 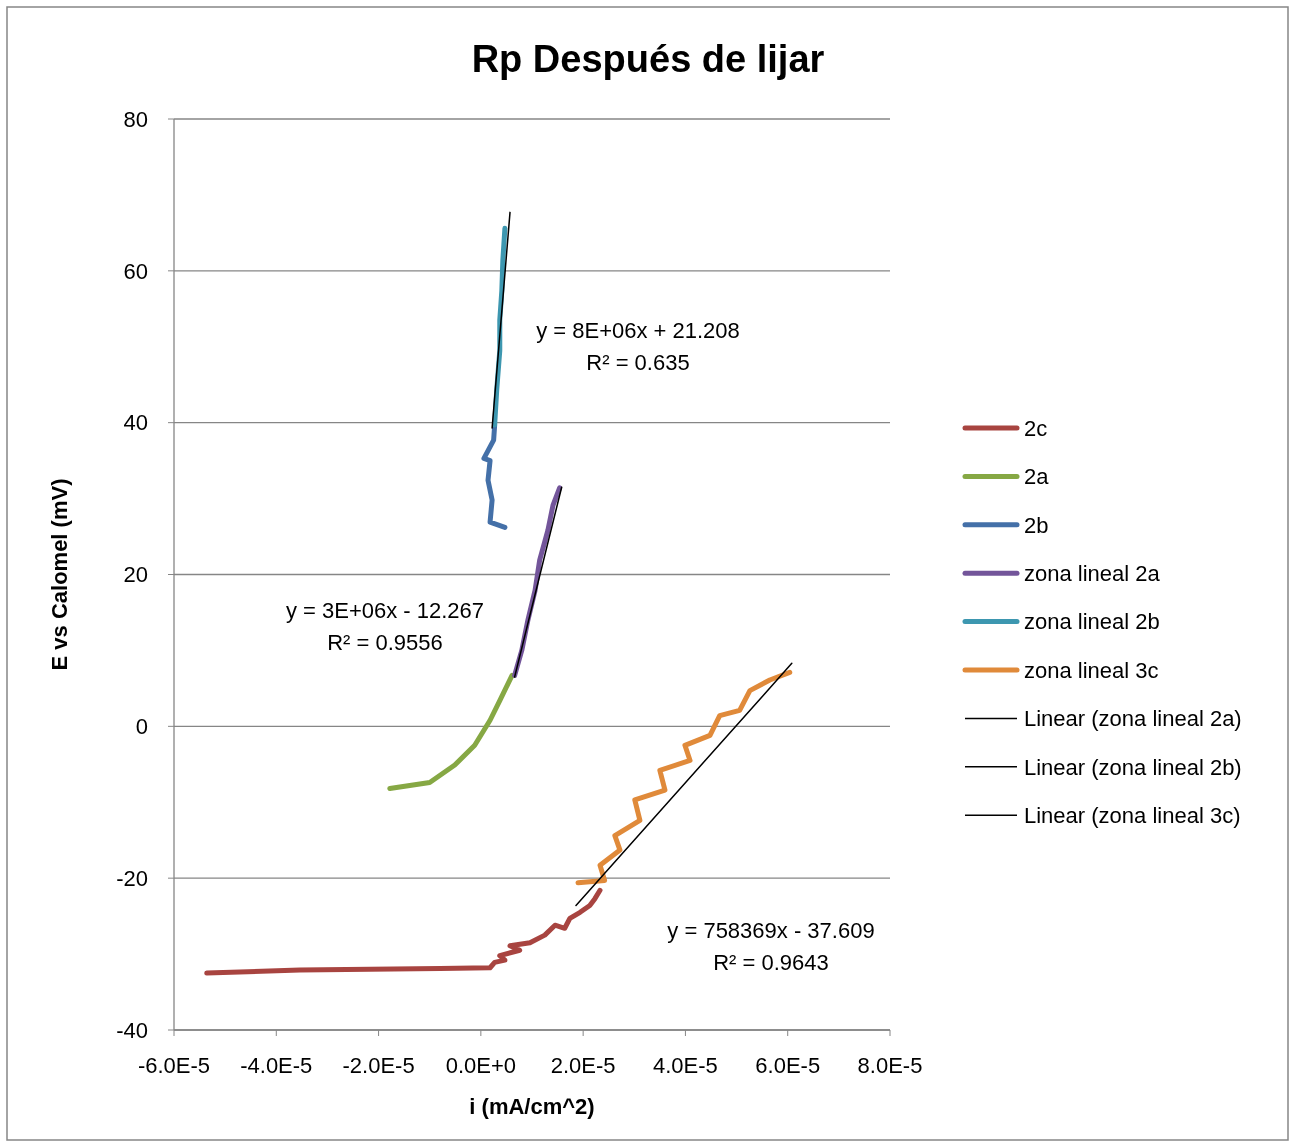 I want to click on x-tick-label: 4.0E-5, so click(x=685, y=1065).